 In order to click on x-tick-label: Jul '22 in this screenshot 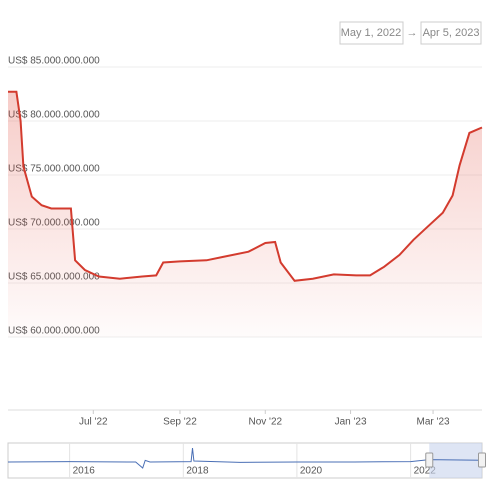, I will do `click(93, 422)`.